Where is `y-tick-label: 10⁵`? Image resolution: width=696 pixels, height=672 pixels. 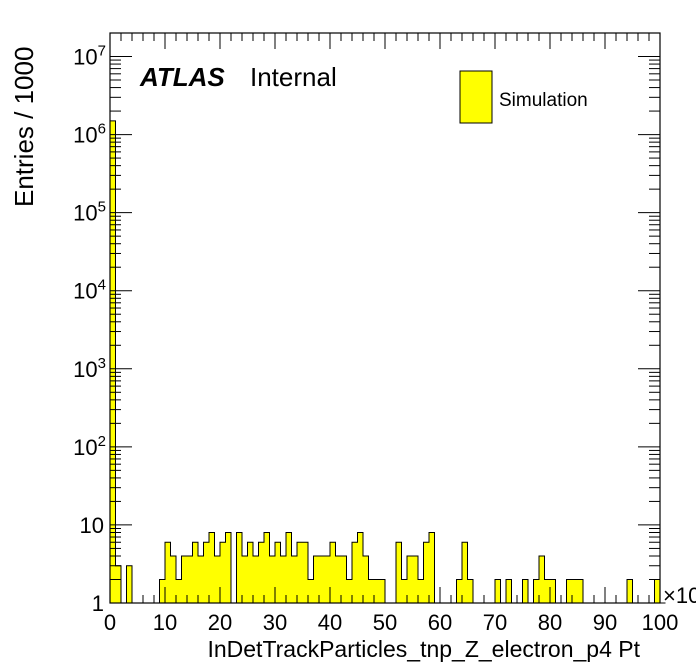 y-tick-label: 10⁵ is located at coordinates (89, 212).